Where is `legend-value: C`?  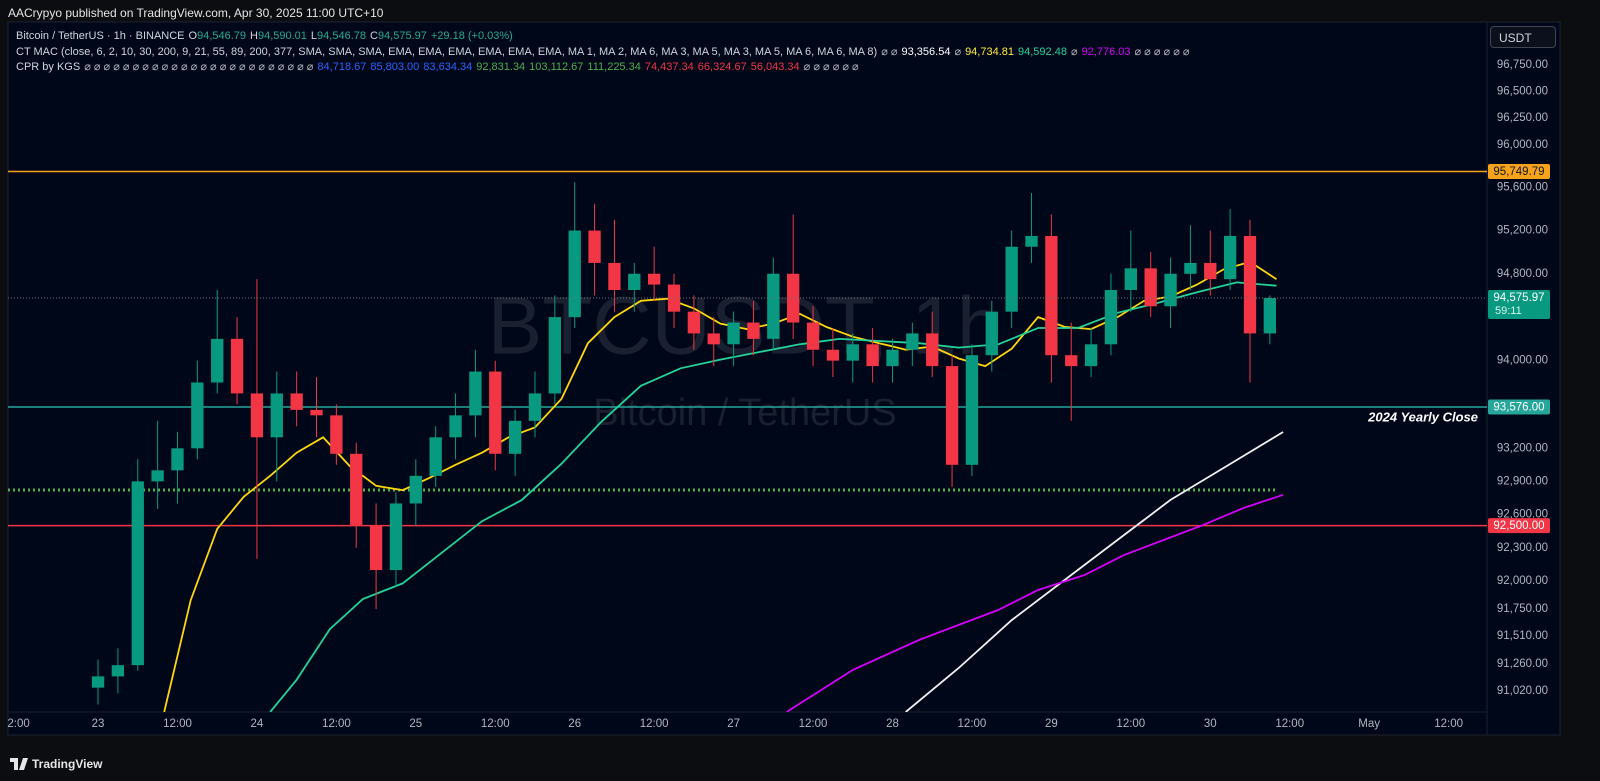 legend-value: C is located at coordinates (373, 36).